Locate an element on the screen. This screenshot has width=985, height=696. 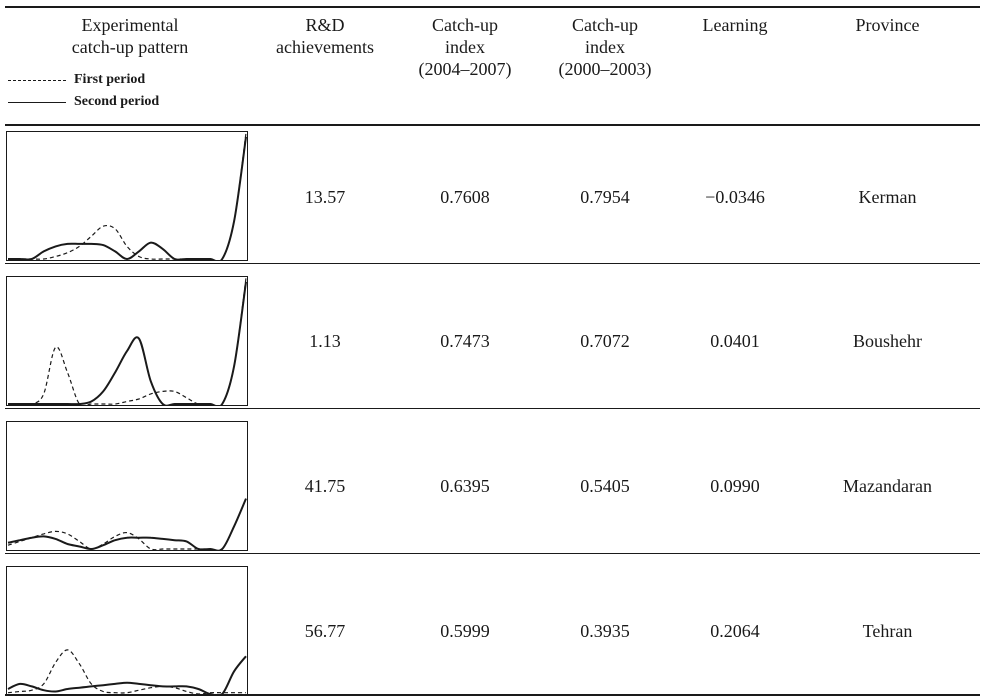
province-name: Kerman is located at coordinates (887, 197).